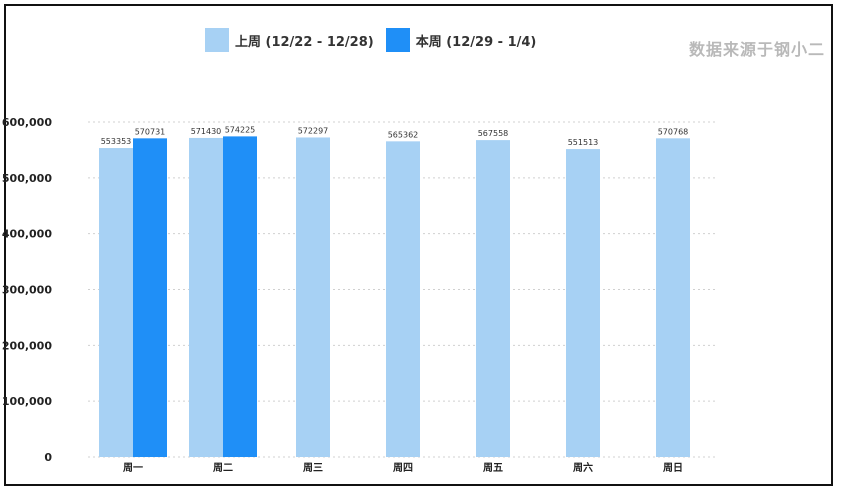 Image resolution: width=843 pixels, height=496 pixels. What do you see at coordinates (150, 131) in the screenshot?
I see `data-label-this-week: 570731` at bounding box center [150, 131].